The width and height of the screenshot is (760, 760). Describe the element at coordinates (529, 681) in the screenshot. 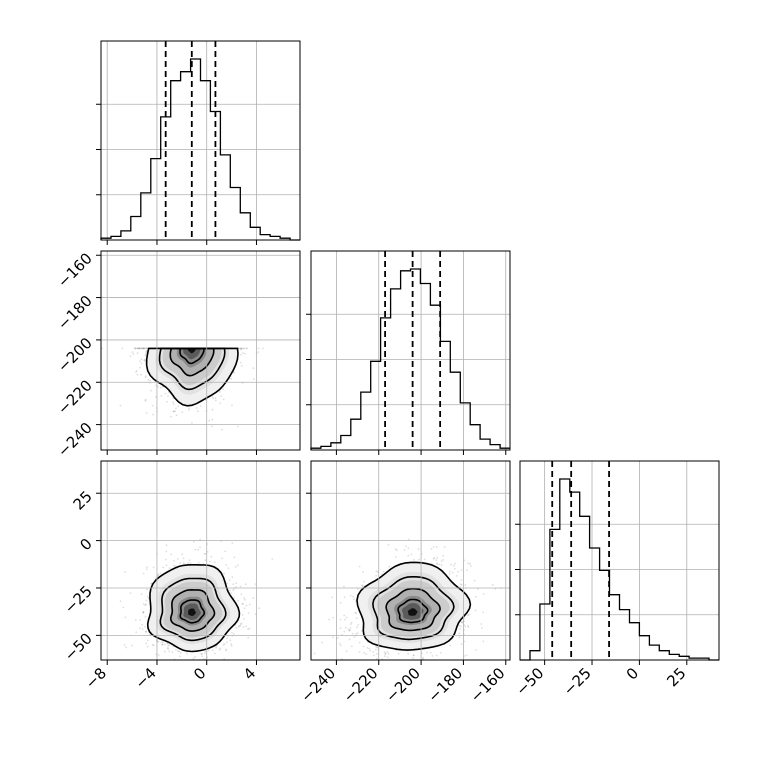

I see `x-tick-label: −50` at that location.